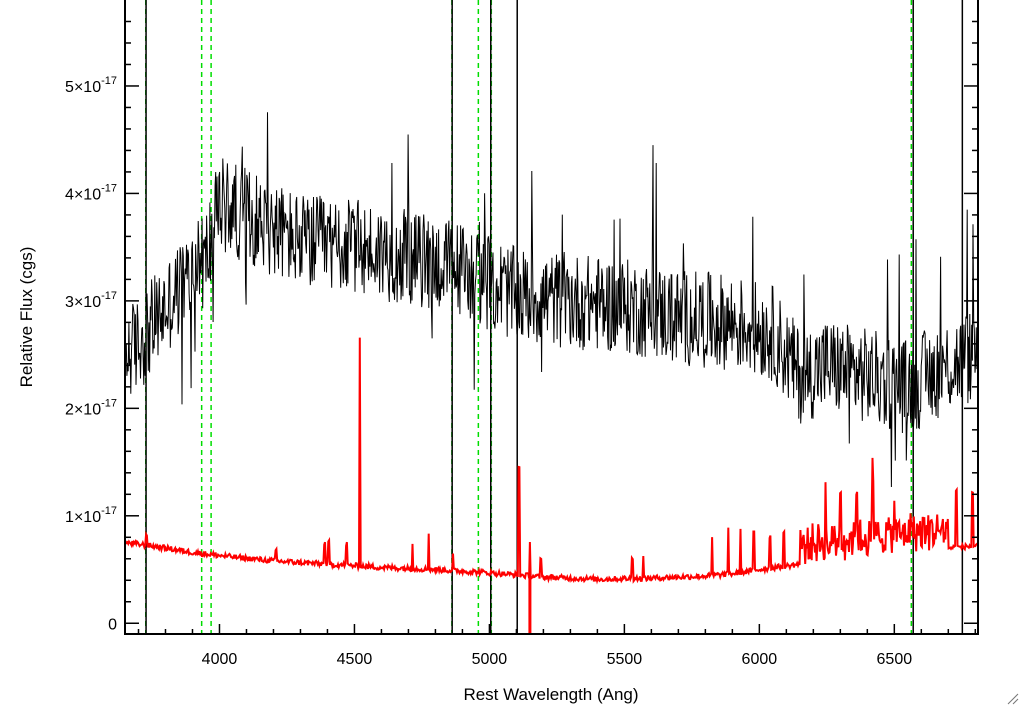 This screenshot has width=1020, height=706. What do you see at coordinates (355, 659) in the screenshot?
I see `x-tick-label: 4500` at bounding box center [355, 659].